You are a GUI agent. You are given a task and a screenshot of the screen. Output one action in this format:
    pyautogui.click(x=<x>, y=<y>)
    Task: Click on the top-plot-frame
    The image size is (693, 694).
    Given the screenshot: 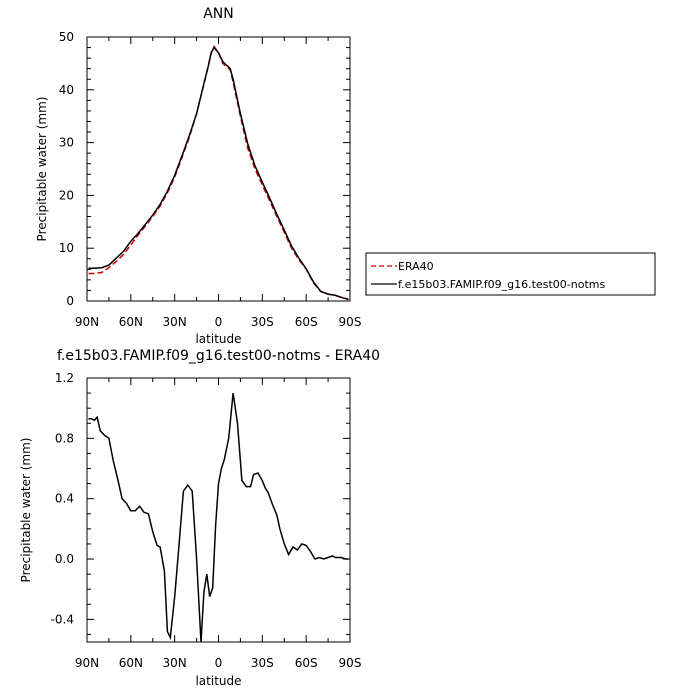 What is the action you would take?
    pyautogui.click(x=218, y=169)
    